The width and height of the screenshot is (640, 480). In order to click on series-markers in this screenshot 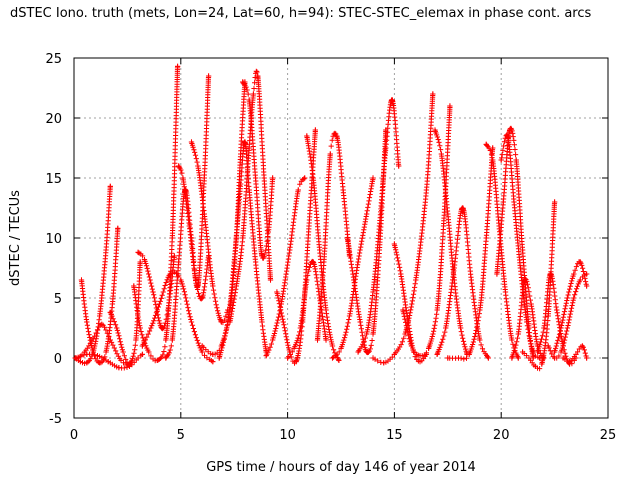, I will do `click(502, 251)`.